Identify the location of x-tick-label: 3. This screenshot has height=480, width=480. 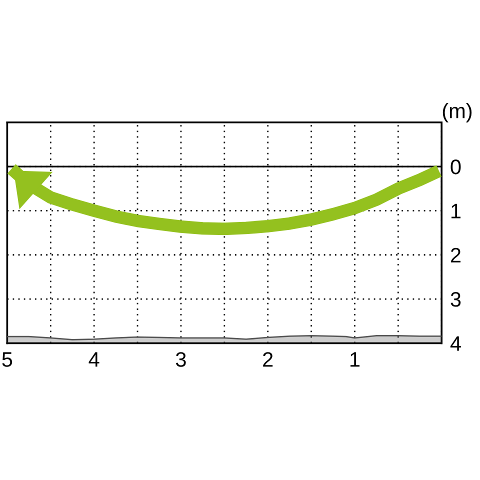
(181, 359).